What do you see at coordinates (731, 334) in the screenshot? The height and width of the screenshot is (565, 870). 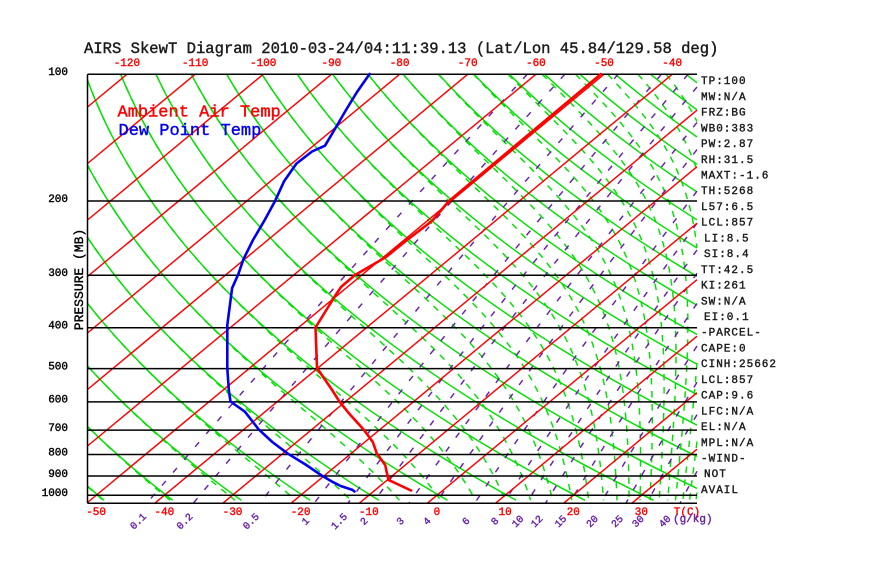 I see `svg-text: -PARCEL-` at bounding box center [731, 334].